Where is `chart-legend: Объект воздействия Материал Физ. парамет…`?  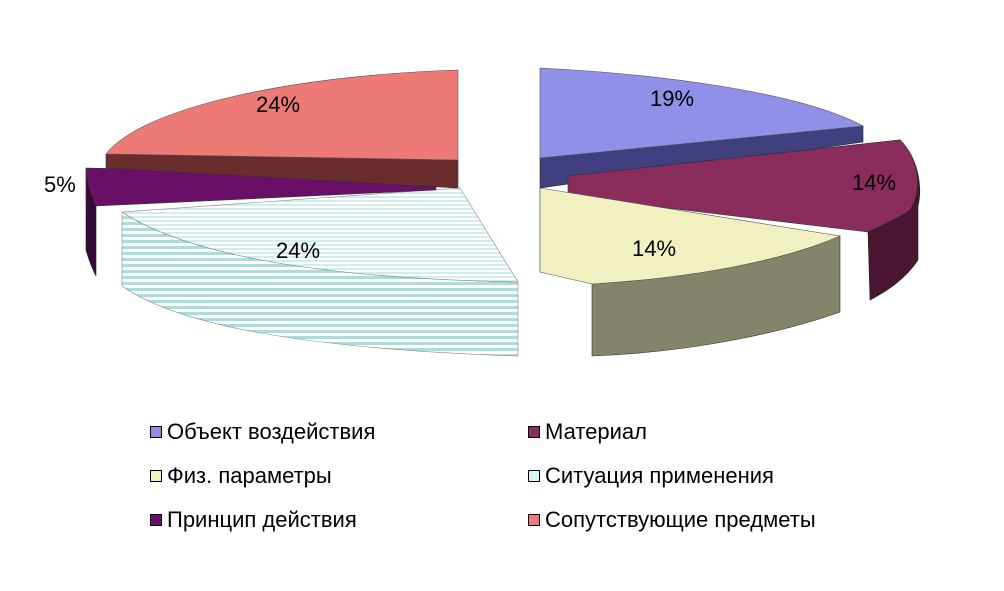 chart-legend: Объект воздействия Материал Физ. парамет… is located at coordinates (530, 476).